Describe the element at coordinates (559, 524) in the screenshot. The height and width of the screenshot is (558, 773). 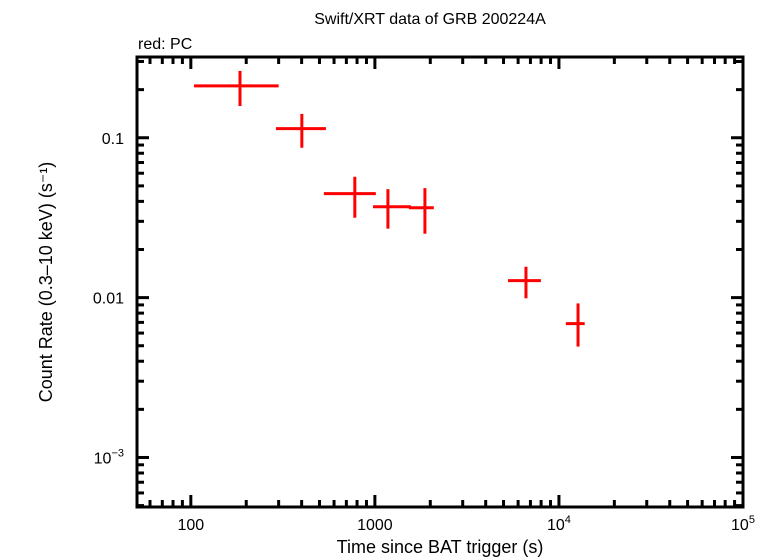
I see `x-tick-label: 10⁴` at that location.